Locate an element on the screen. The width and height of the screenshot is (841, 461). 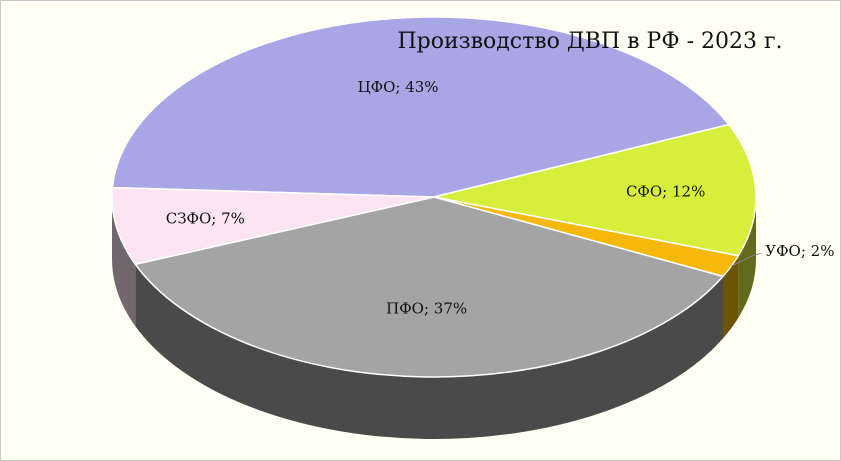
leader-line-УФО is located at coordinates (746, 259).